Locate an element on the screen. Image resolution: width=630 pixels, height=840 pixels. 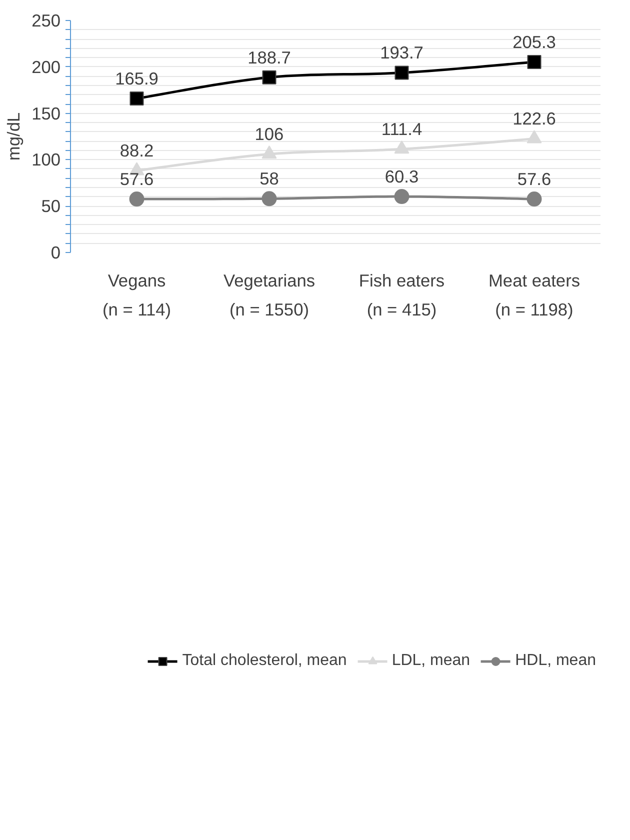
y-tick-label: 50 is located at coordinates (51, 206).